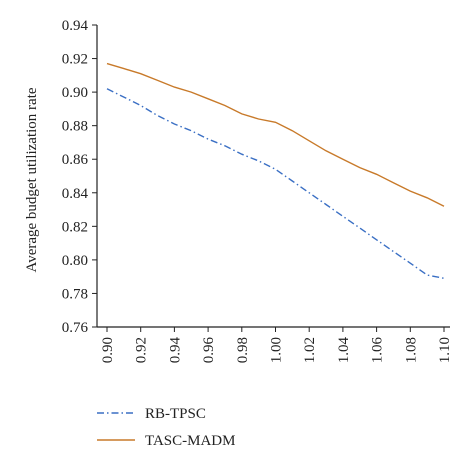 The height and width of the screenshot is (466, 474). What do you see at coordinates (344, 350) in the screenshot?
I see `x-tick-label: 1.04` at bounding box center [344, 350].